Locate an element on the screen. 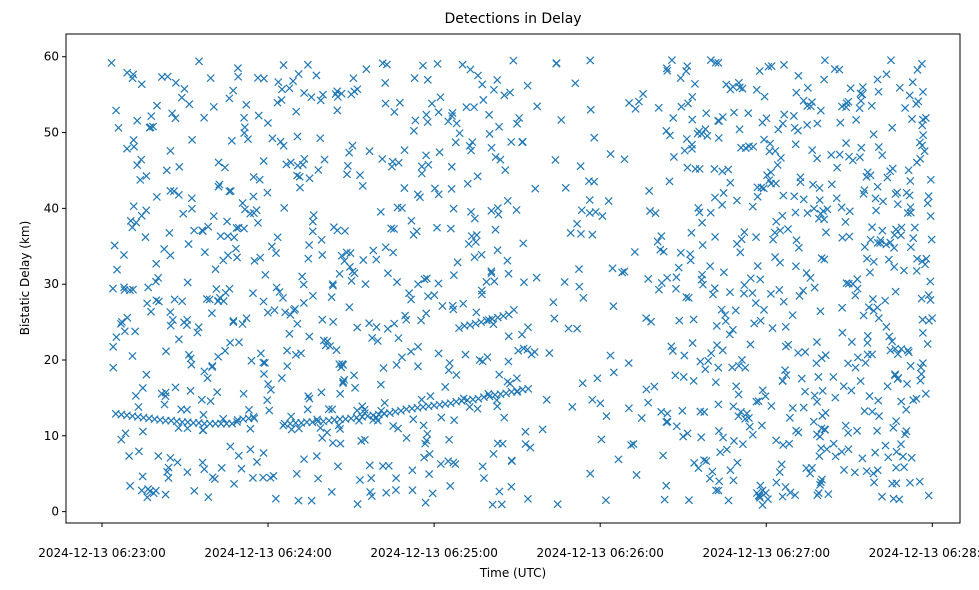  y-tick-label: 30 is located at coordinates (51, 284).